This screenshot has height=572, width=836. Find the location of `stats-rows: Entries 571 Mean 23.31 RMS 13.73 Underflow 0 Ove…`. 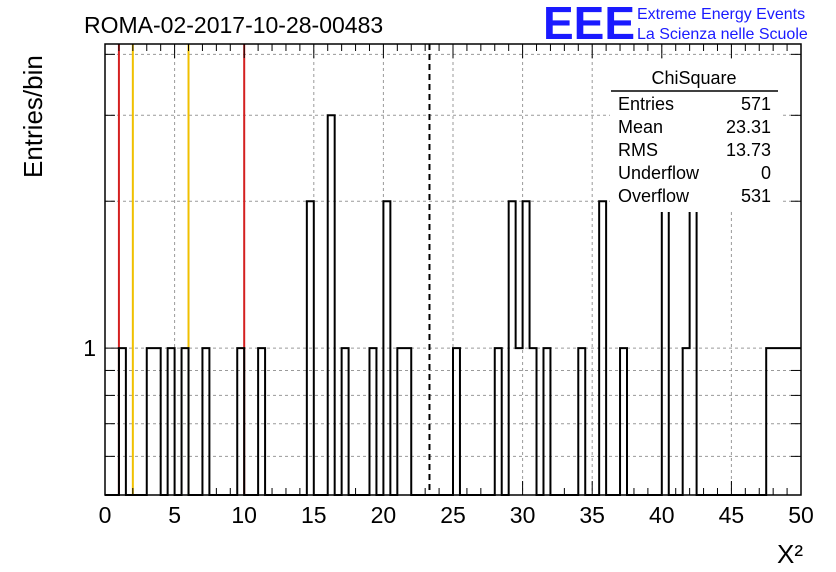

stats-rows: Entries 571 Mean 23.31 RMS 13.73 Underflow 0 Ove… is located at coordinates (694, 150).